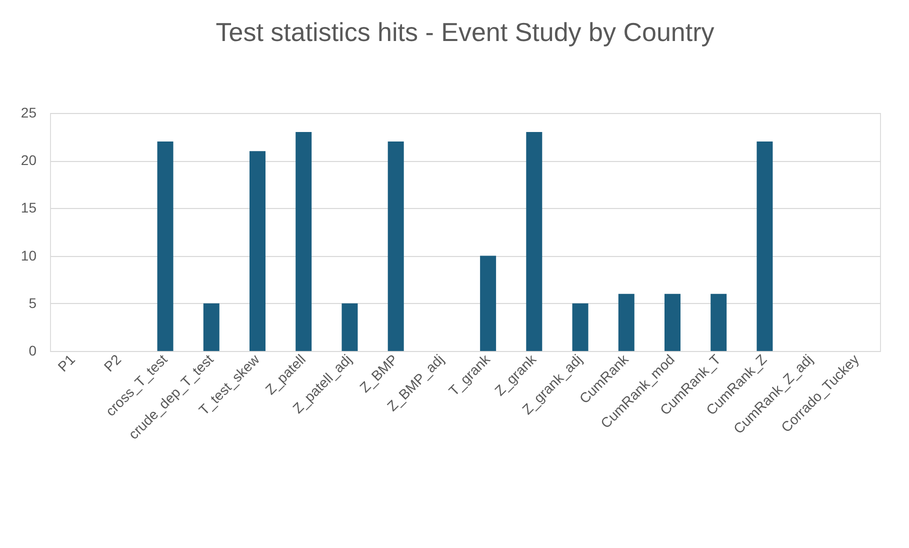 The width and height of the screenshot is (909, 548). What do you see at coordinates (32, 350) in the screenshot?
I see `y-tick-label: 0` at bounding box center [32, 350].